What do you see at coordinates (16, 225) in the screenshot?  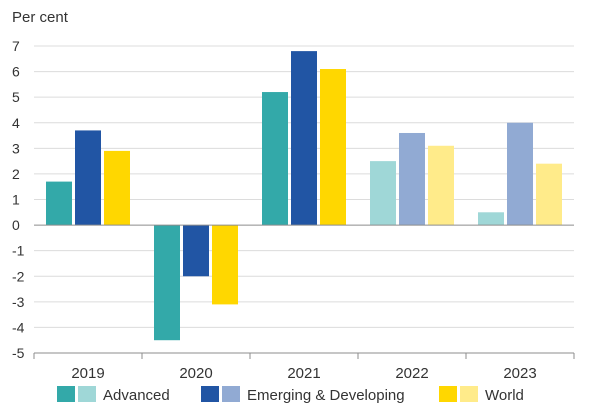 I see `y-tick-label: 0` at bounding box center [16, 225].